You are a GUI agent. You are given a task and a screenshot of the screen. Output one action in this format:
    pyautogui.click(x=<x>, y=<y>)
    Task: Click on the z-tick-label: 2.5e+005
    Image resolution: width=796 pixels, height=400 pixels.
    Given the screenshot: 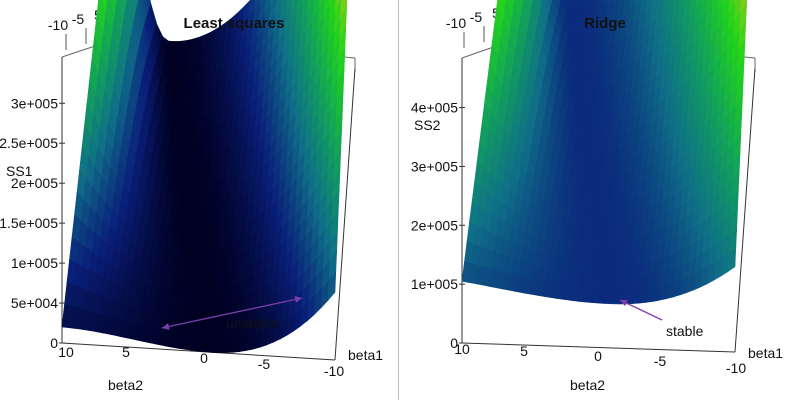 What is the action you would take?
    pyautogui.click(x=29, y=143)
    